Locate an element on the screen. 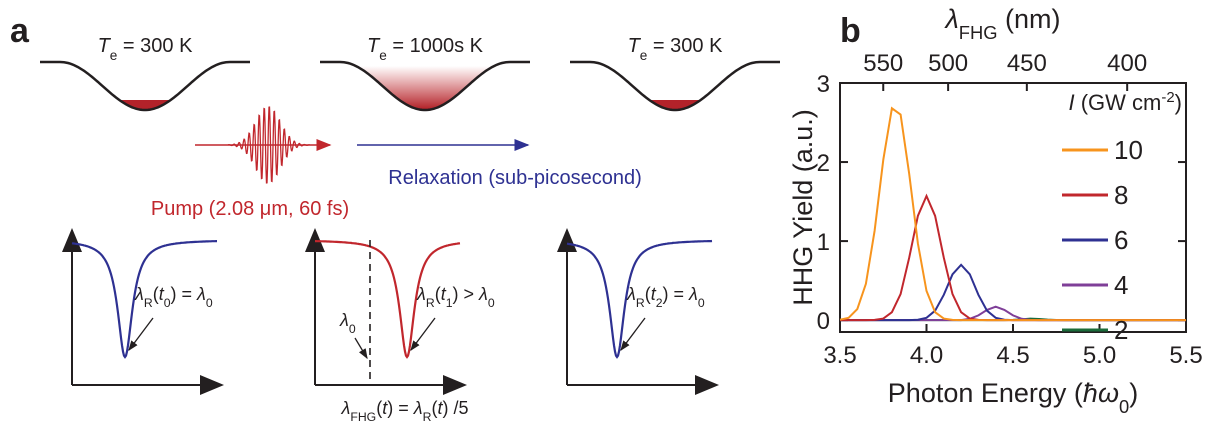 The image size is (1217, 426). x2-axis-label: λFHG (nm) is located at coordinates (1001, 23).